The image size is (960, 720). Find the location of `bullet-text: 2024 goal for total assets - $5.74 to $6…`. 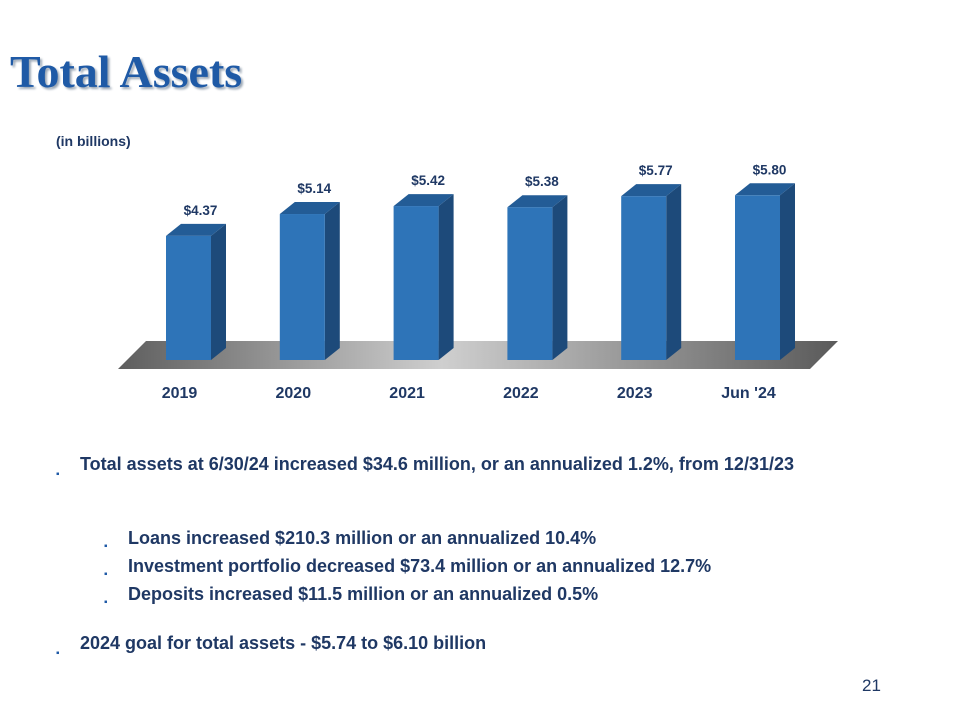

bullet-text: 2024 goal for total assets - $5.74 to $6… is located at coordinates (283, 643).